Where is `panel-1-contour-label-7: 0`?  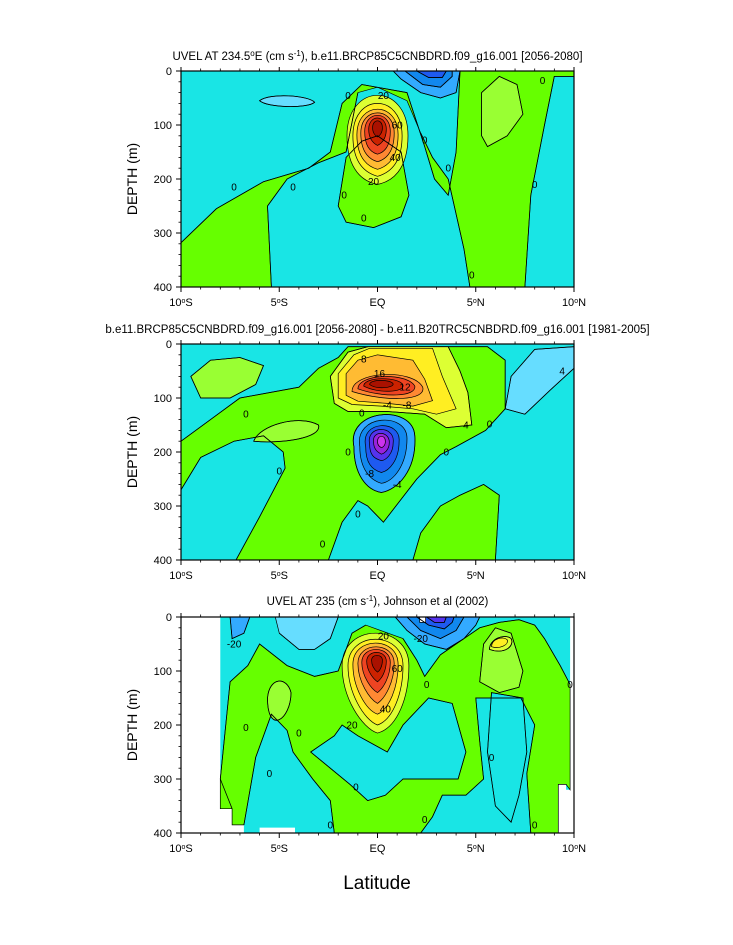 panel-1-contour-label-7: 0 is located at coordinates (344, 196).